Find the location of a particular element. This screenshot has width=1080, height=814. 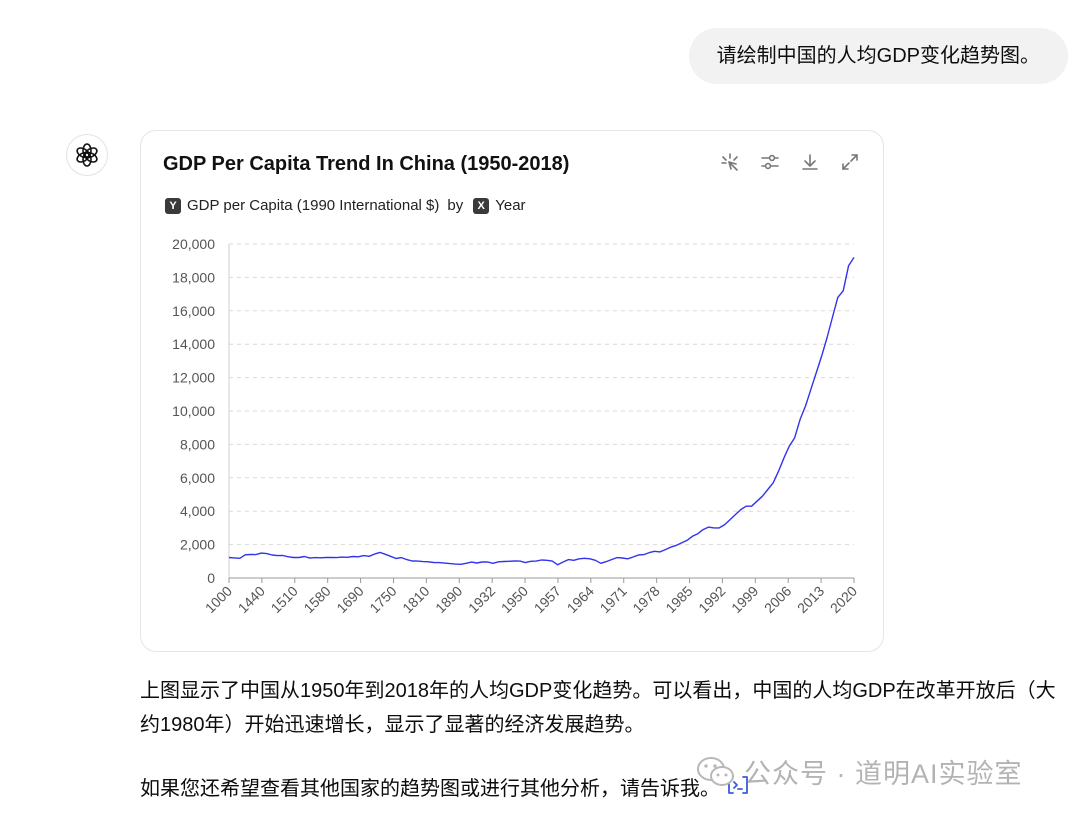

response-paragraph-2: 如果您还希望查看其他国家的趋势图或进行其他分析，请告诉我。 is located at coordinates (490, 789).